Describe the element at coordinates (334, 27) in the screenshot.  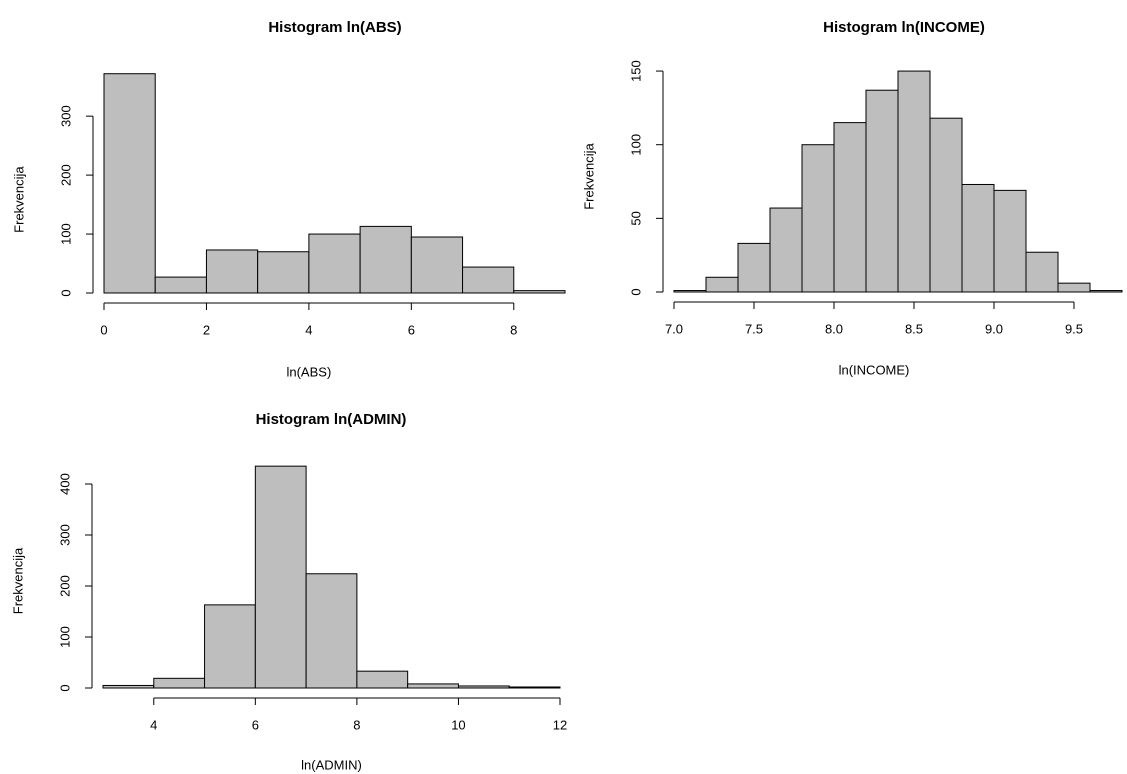
I see `chart-title: Histogram ln(ABS)` at that location.